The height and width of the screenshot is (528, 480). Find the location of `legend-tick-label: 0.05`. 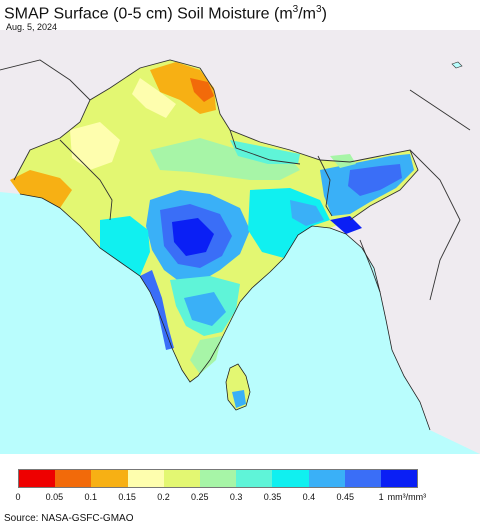

legend-tick-label: 0.05 is located at coordinates (54, 497).